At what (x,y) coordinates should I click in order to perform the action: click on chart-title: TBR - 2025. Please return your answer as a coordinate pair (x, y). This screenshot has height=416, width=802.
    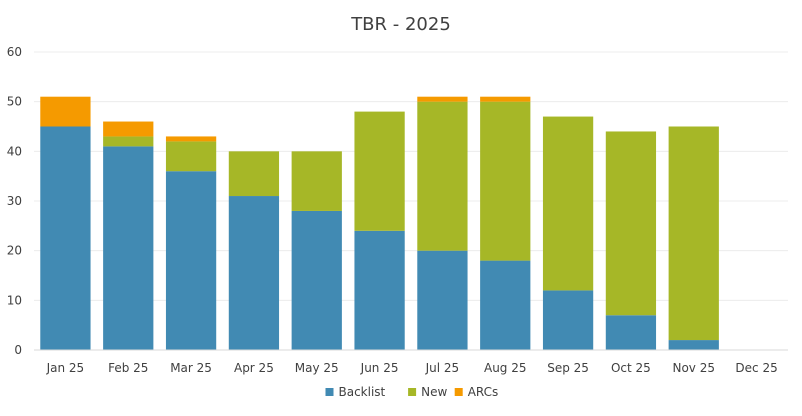
    Looking at the image, I should click on (400, 24).